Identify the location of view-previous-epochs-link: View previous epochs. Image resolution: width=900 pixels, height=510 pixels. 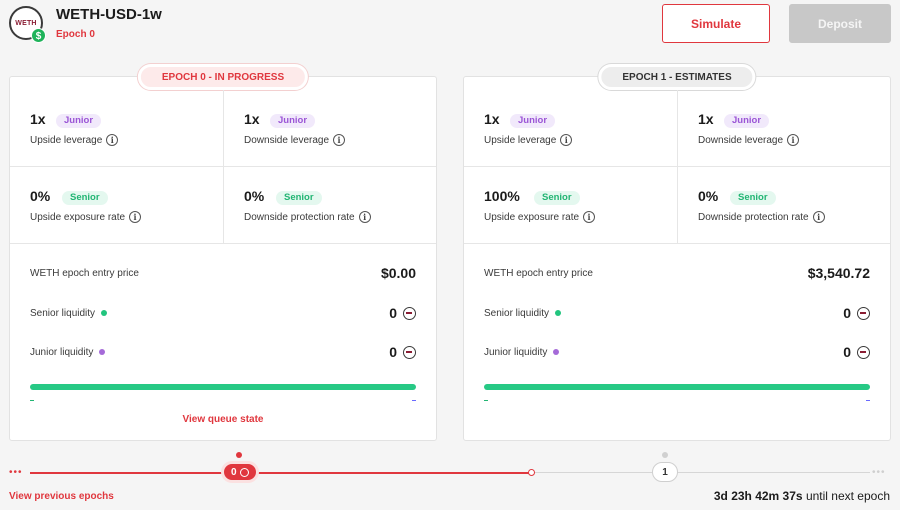
(61, 496).